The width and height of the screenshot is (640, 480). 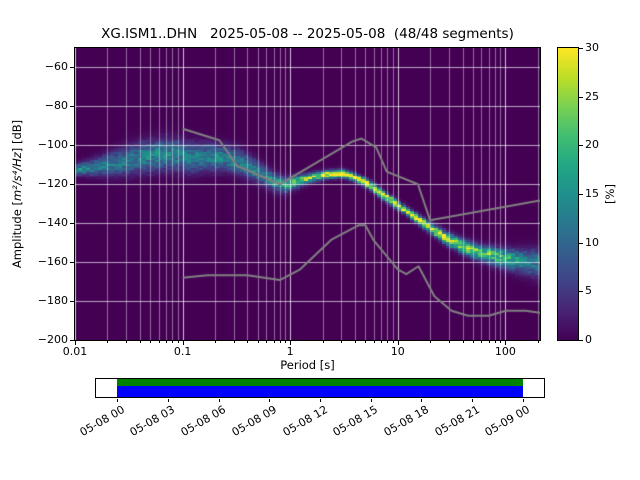 I want to click on x-tick-label: 0.1, so click(x=182, y=351).